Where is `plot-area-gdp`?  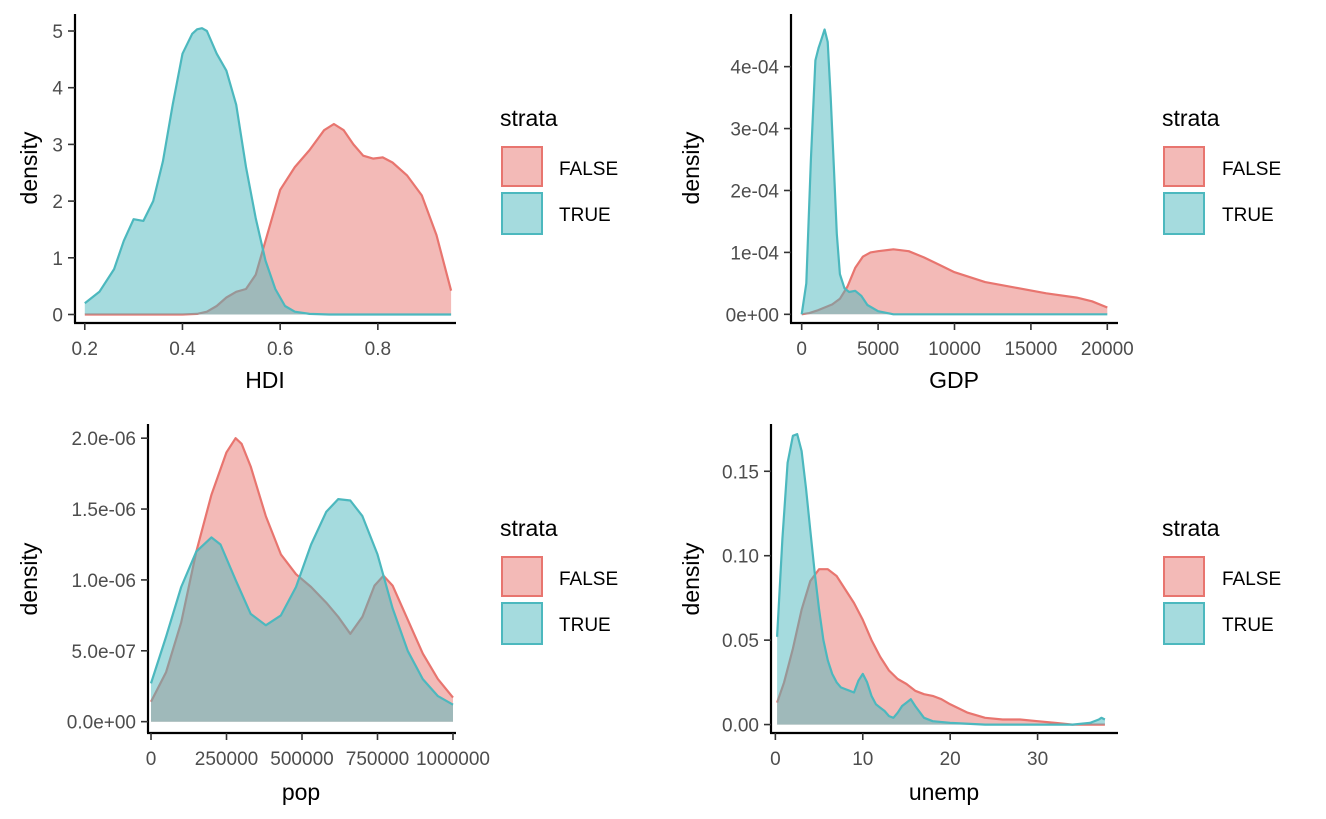 plot-area-gdp is located at coordinates (954, 172).